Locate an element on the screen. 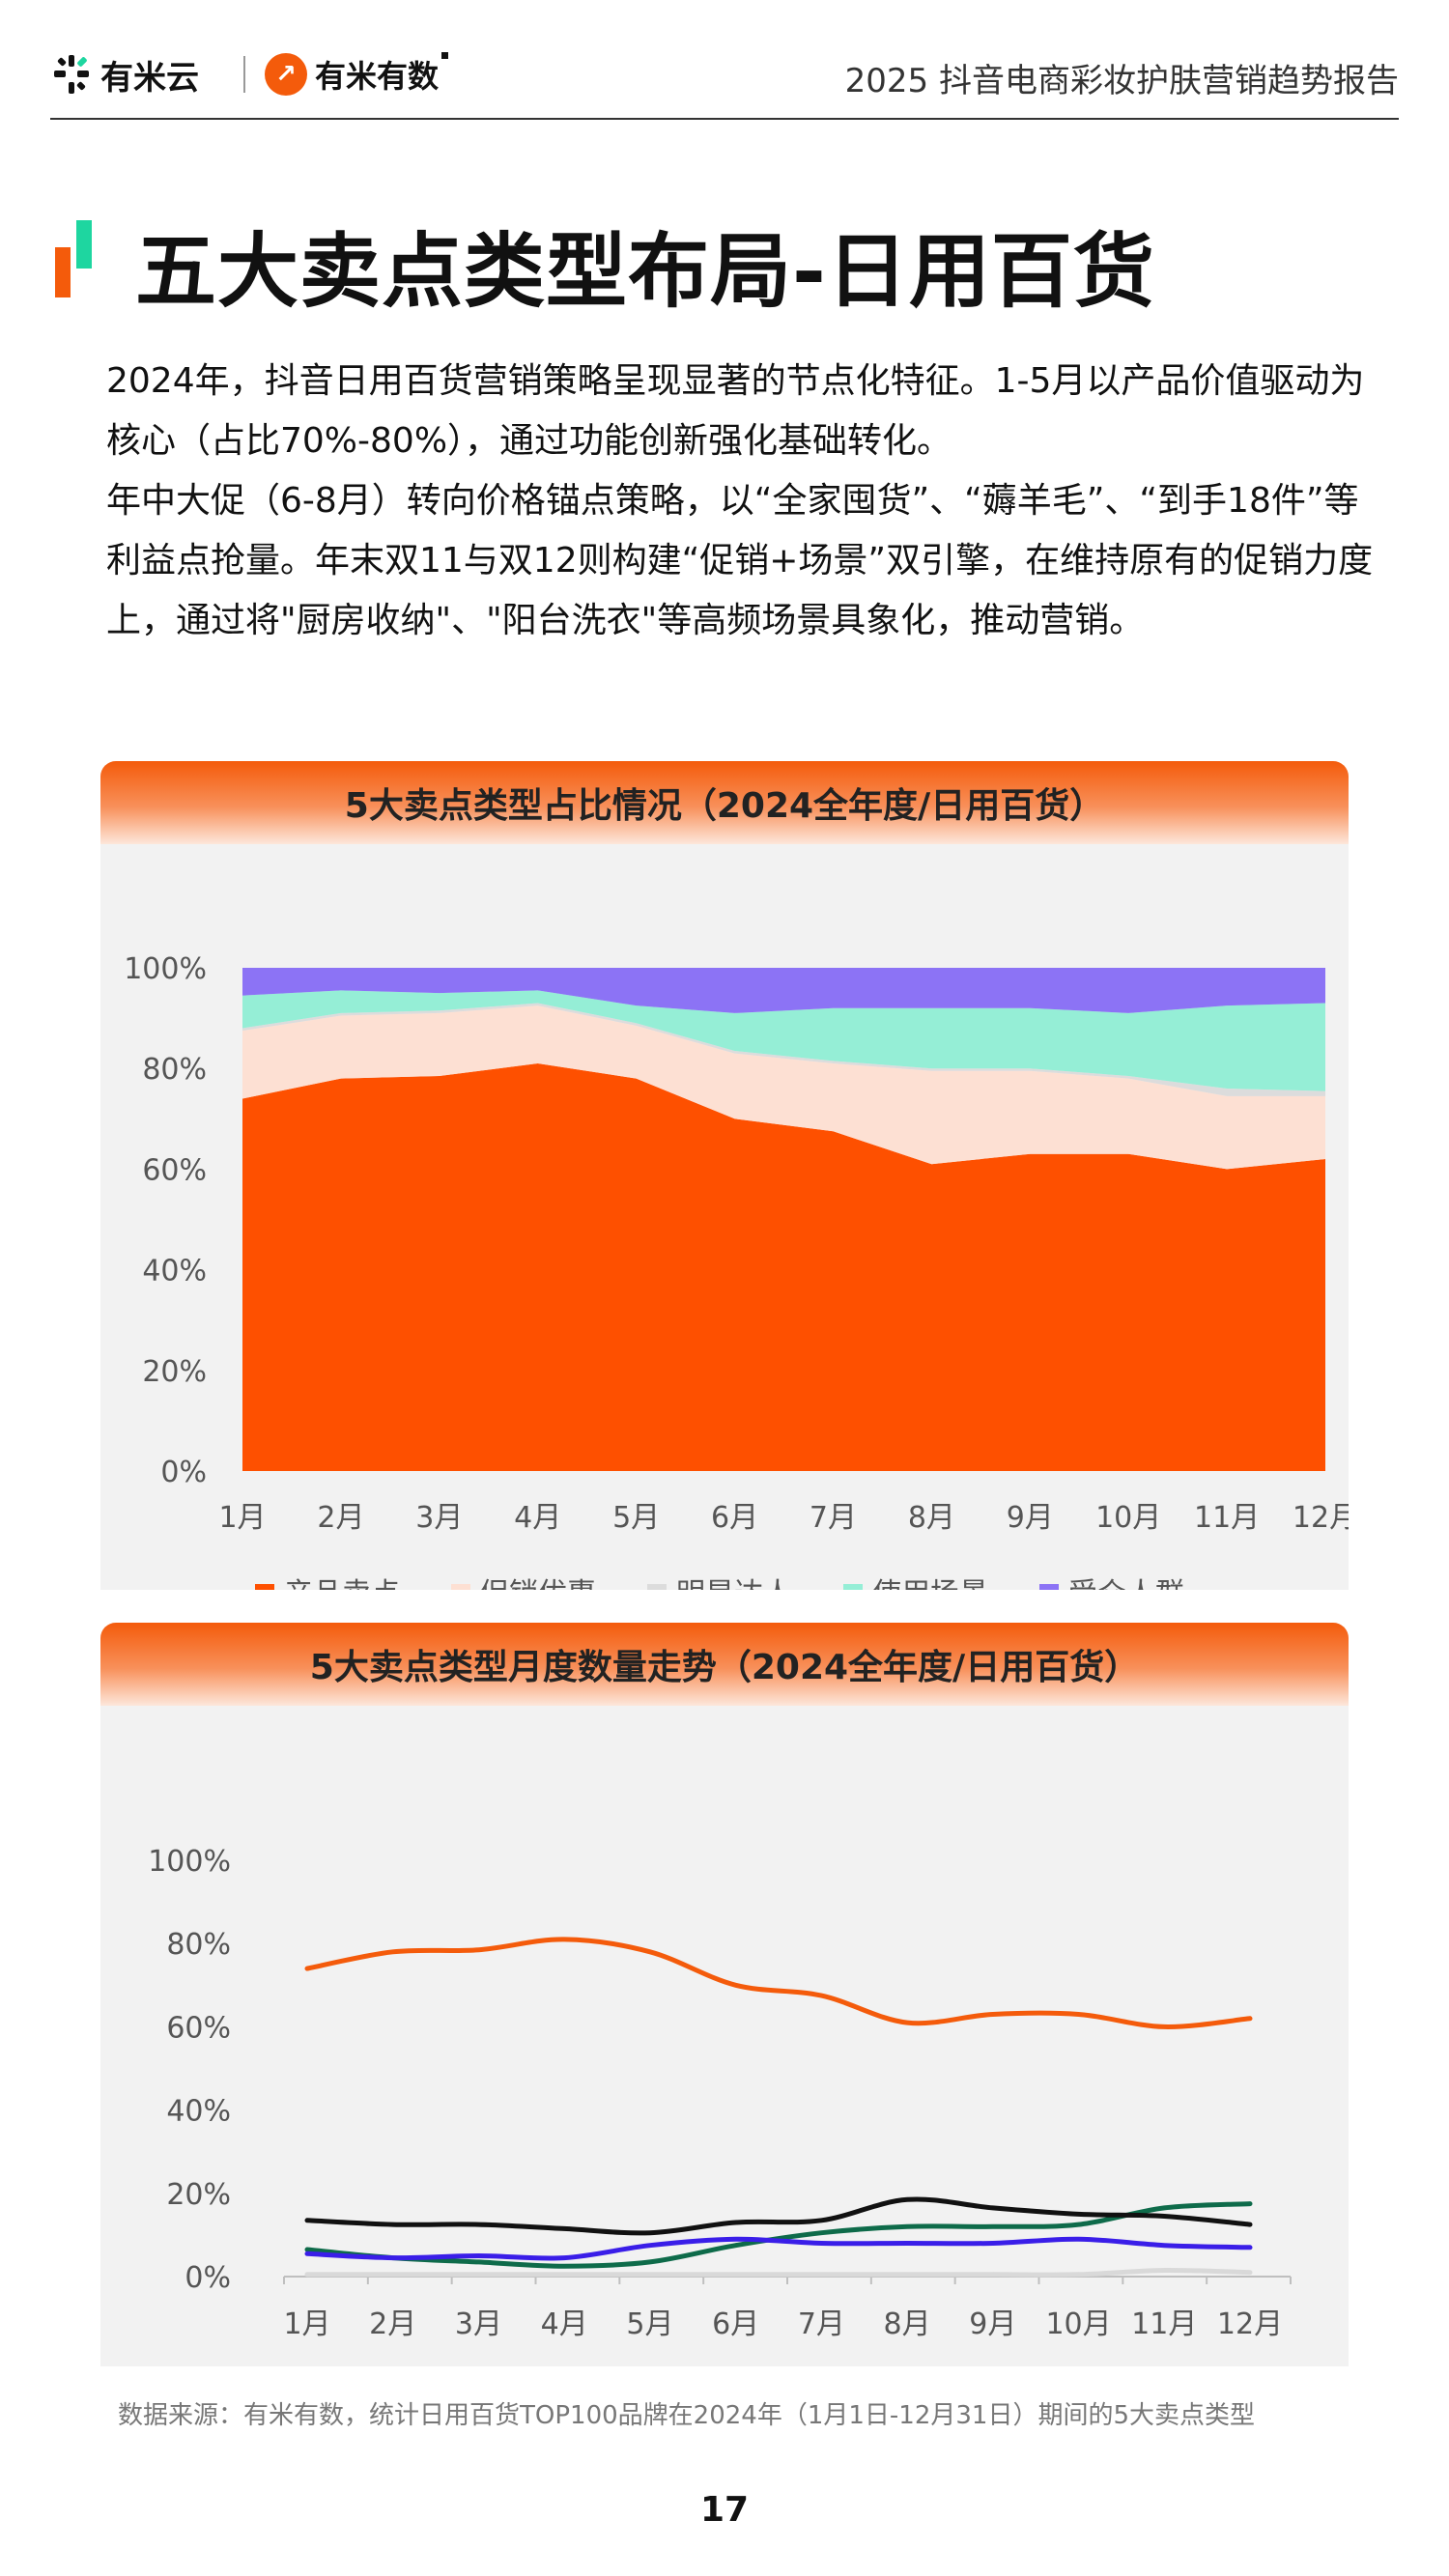  youmi-data-logo: ↗ 有米有数 is located at coordinates (357, 74).